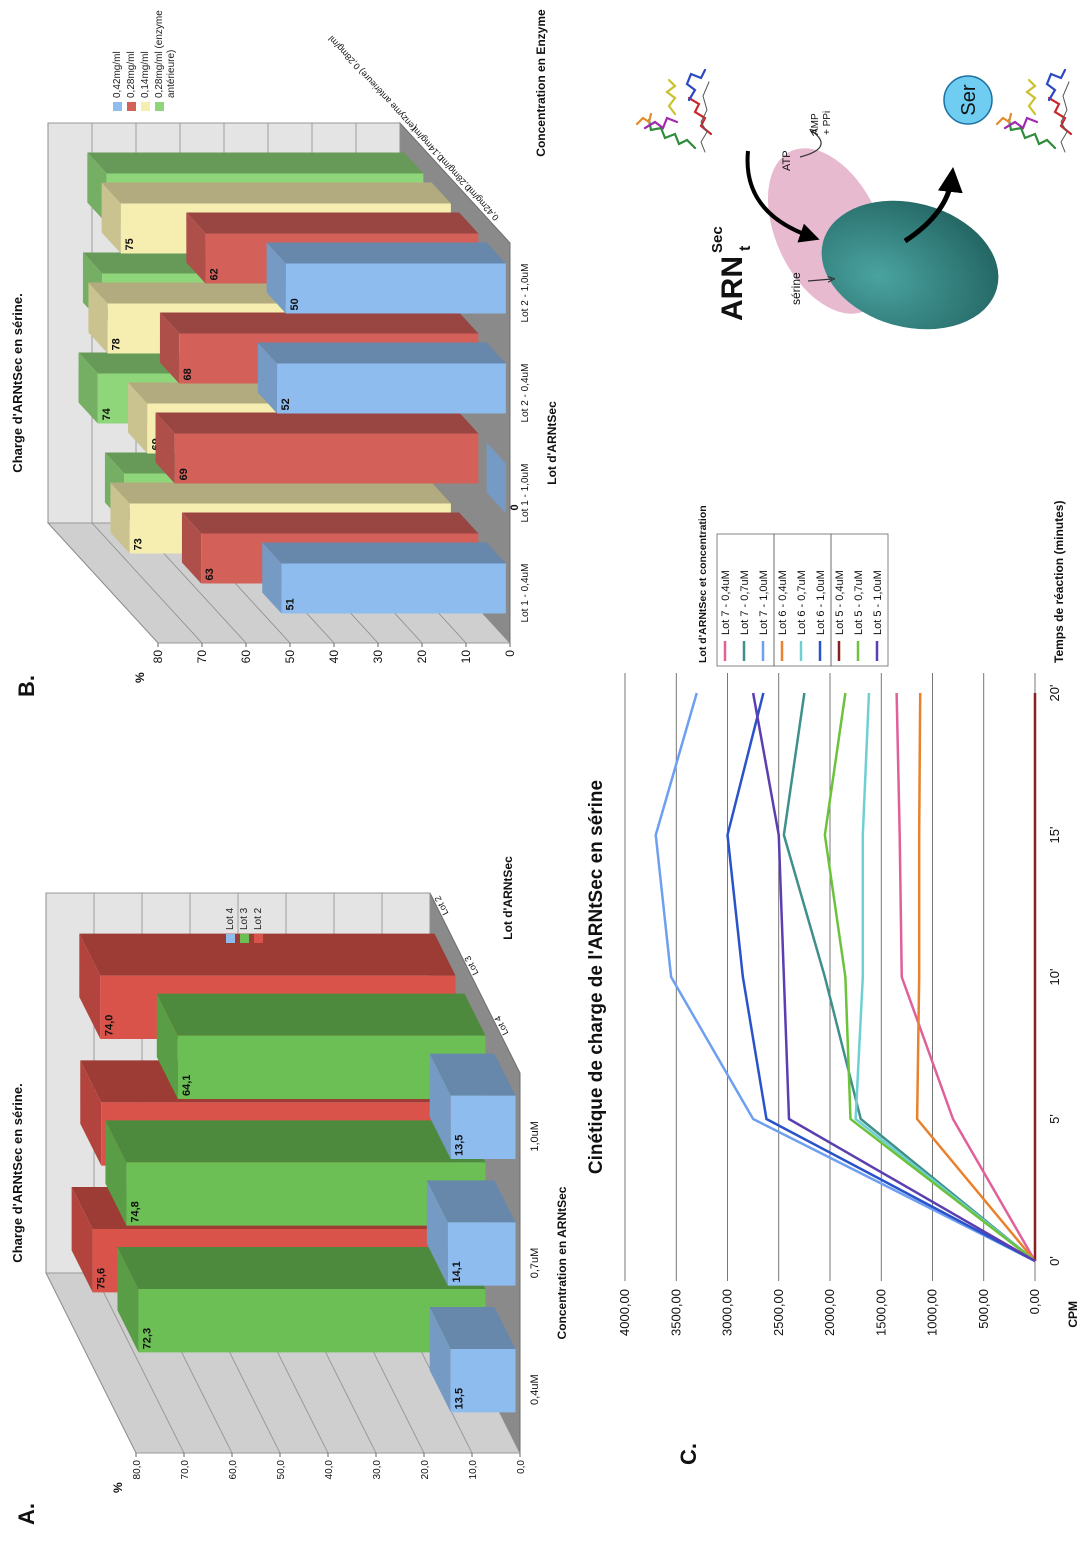 The width and height of the screenshot is (1091, 1543). I want to click on ppi-label: + PPi, so click(827, 123).